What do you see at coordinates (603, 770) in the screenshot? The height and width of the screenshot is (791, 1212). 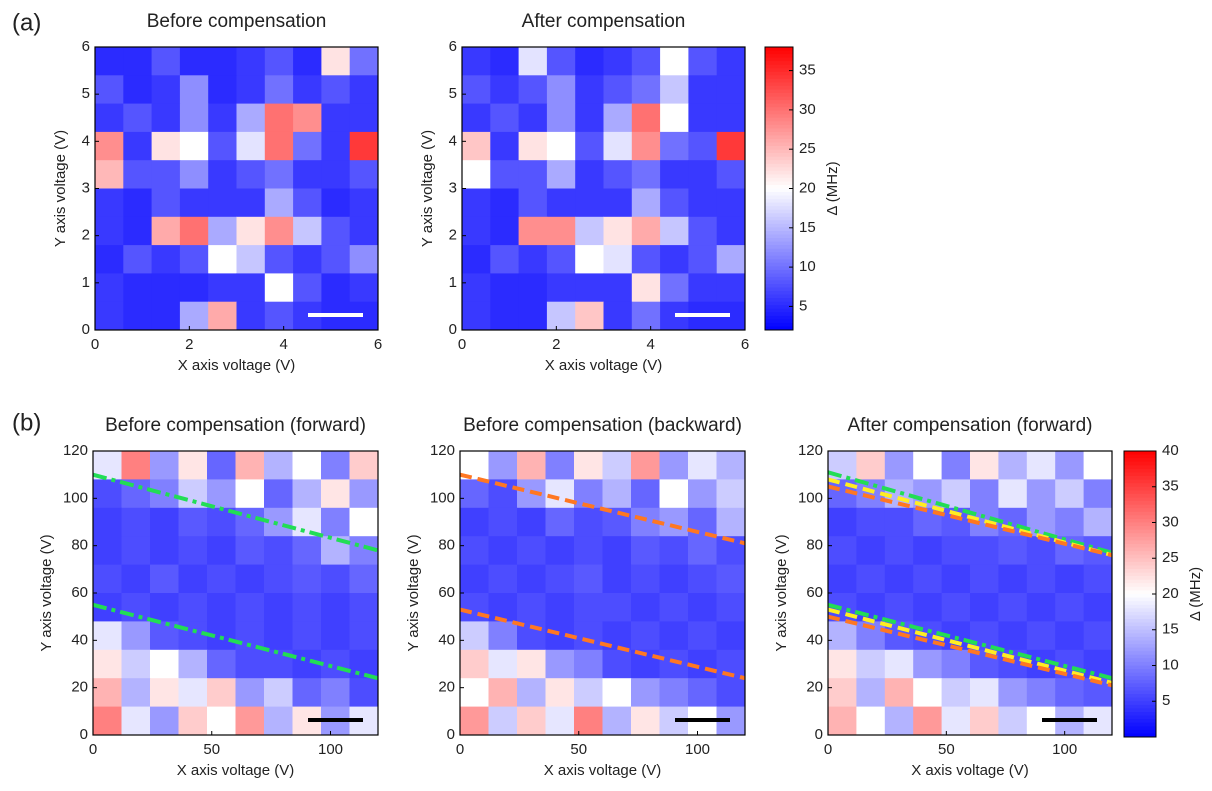 I see `x-axis-label: X axis voltage (V)` at bounding box center [603, 770].